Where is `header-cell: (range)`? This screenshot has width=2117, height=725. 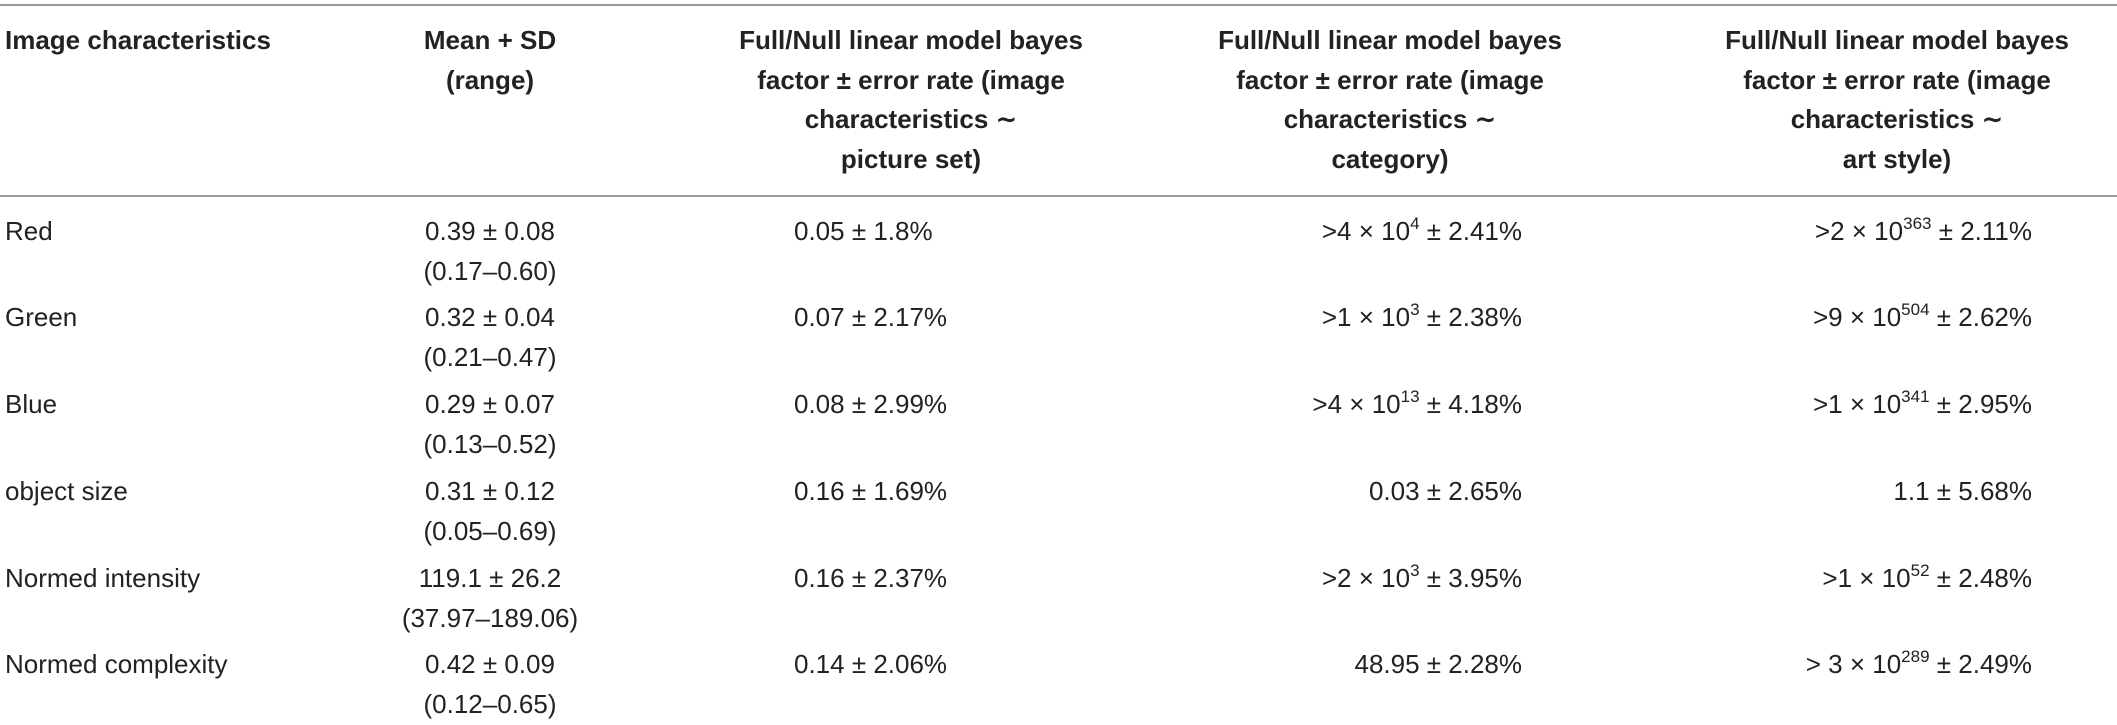 header-cell: (range) is located at coordinates (490, 79).